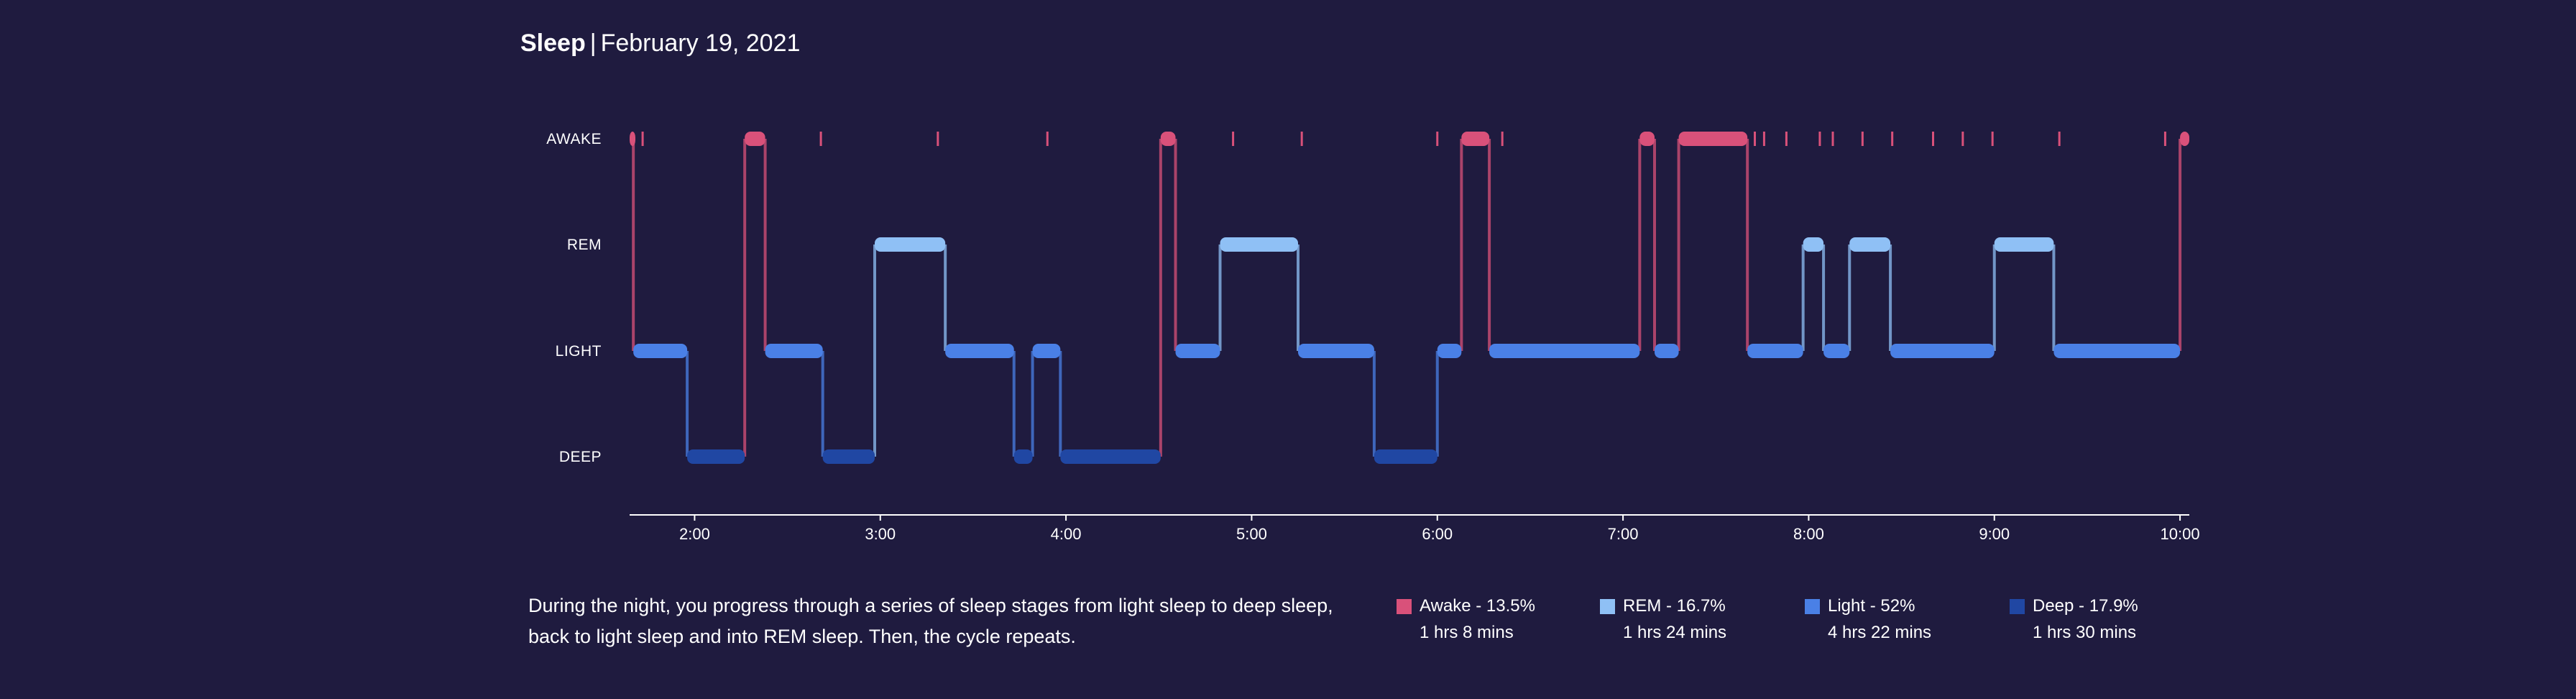 The width and height of the screenshot is (2576, 699). I want to click on x-tick-label: 9:00, so click(1994, 534).